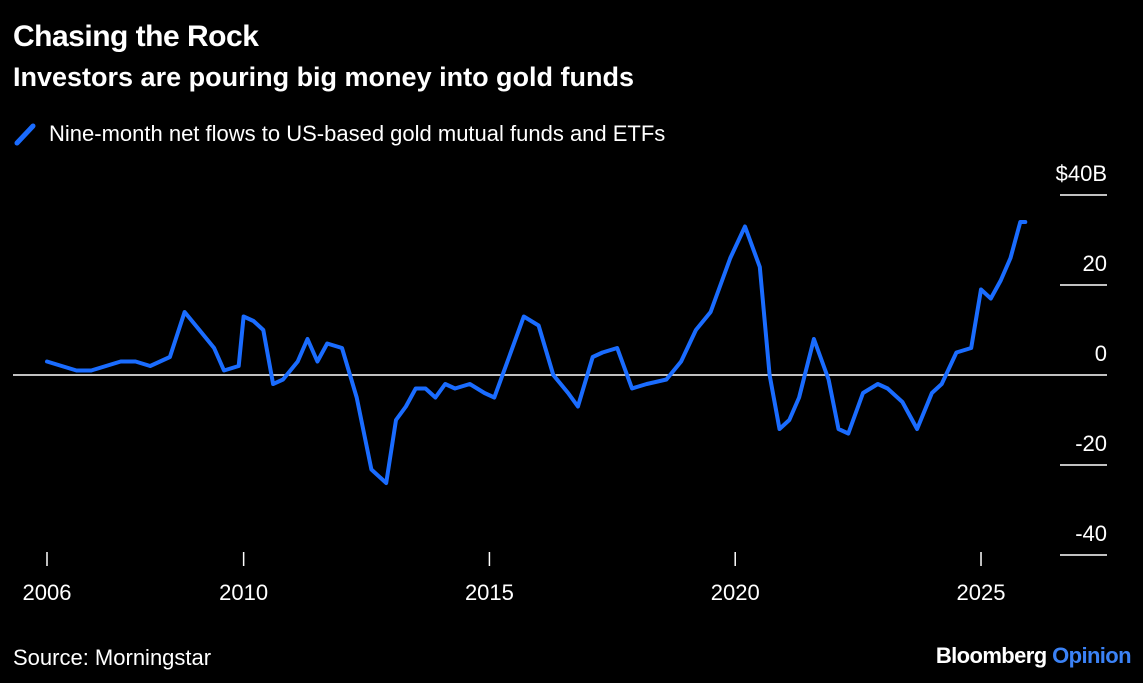 The width and height of the screenshot is (1143, 683). What do you see at coordinates (47, 592) in the screenshot?
I see `x-tick-label: 2006` at bounding box center [47, 592].